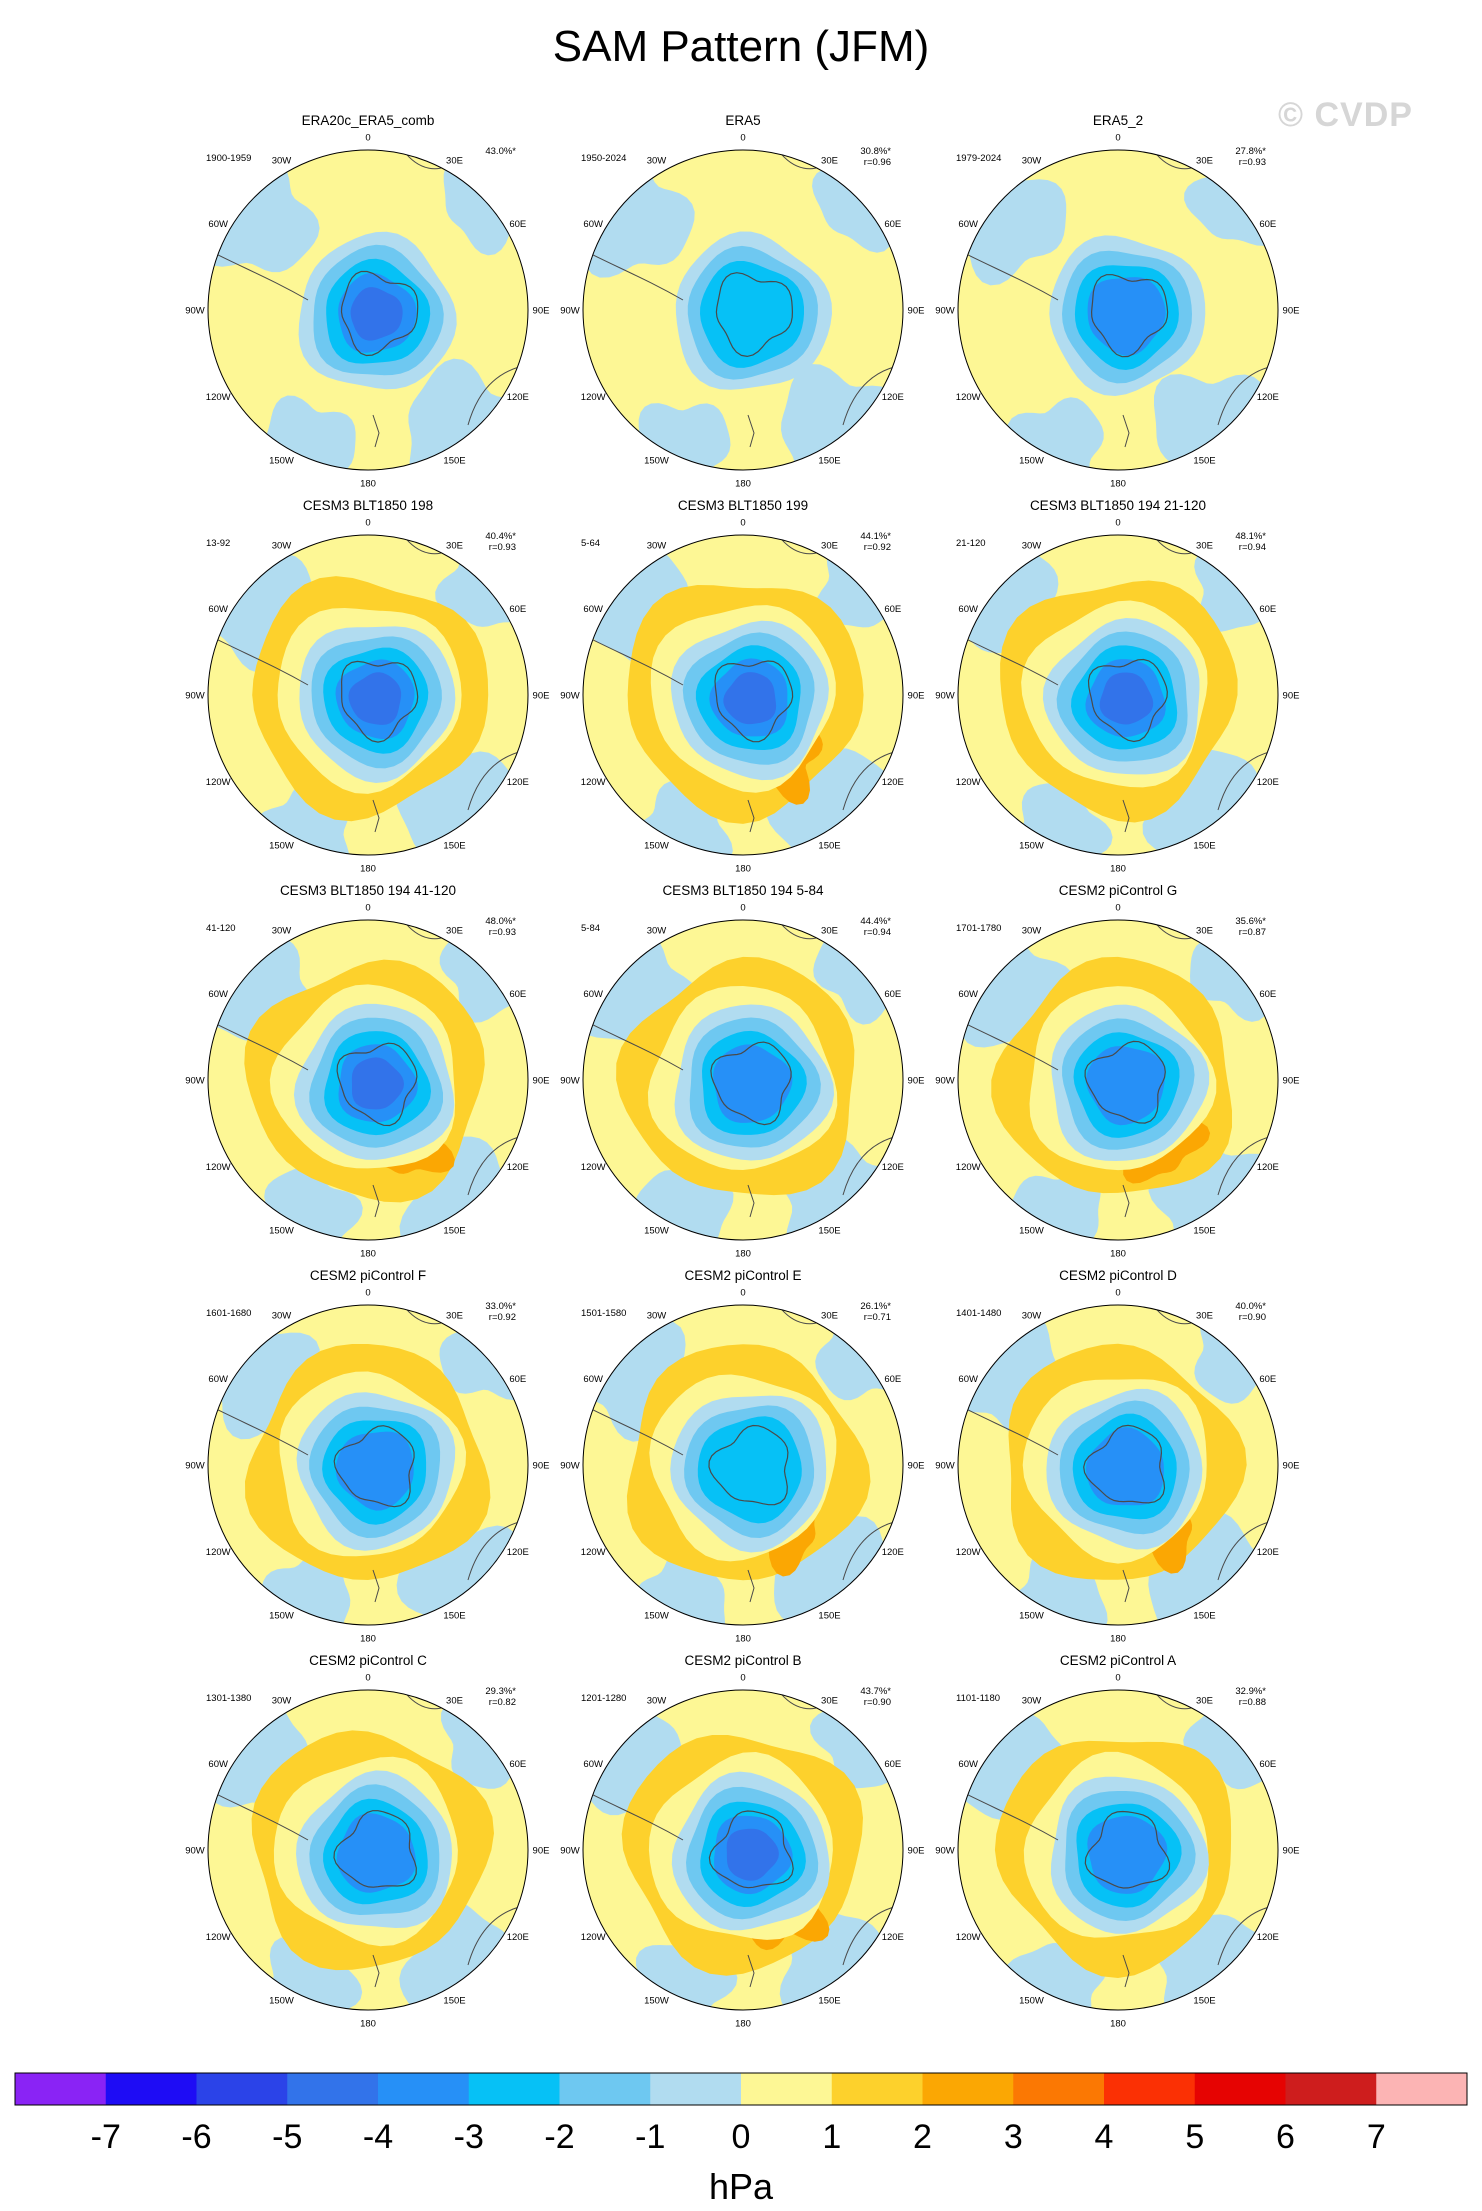  Describe the element at coordinates (1252, 547) in the screenshot. I see `panel-pattern-correlation: r=0.94` at that location.